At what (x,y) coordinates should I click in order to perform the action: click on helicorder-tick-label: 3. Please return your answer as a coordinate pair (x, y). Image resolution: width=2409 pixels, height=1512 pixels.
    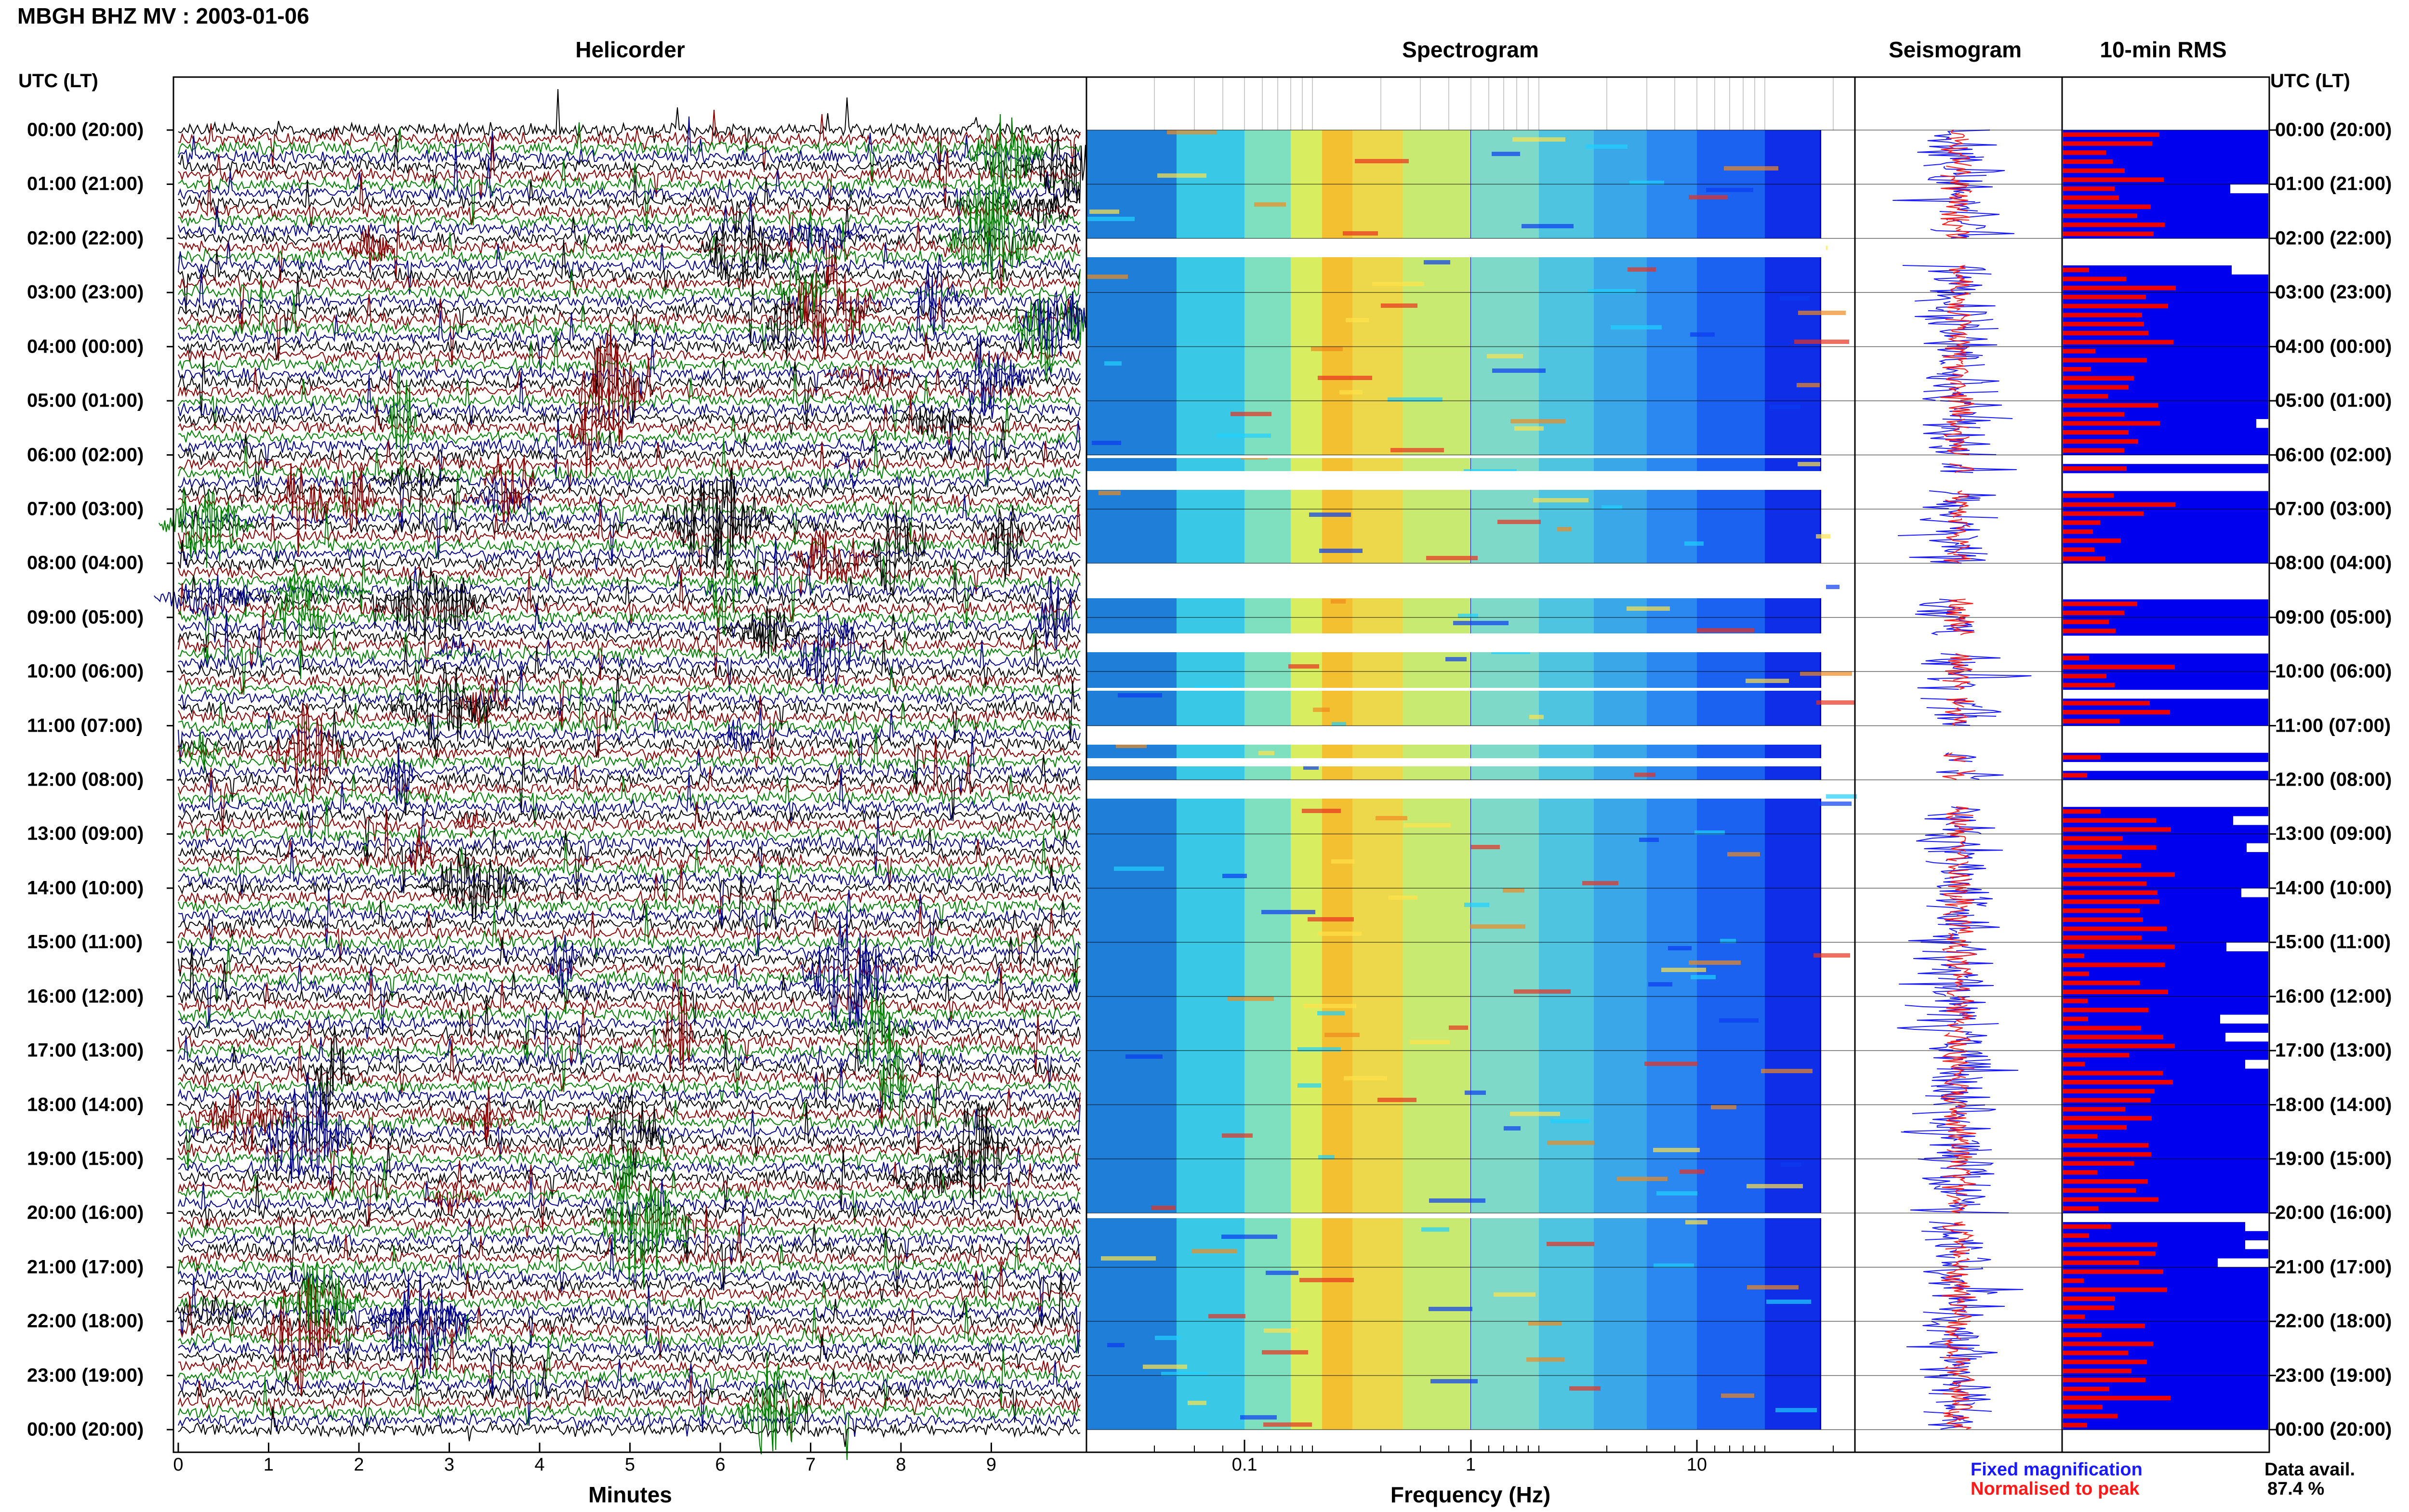
    Looking at the image, I should click on (449, 1465).